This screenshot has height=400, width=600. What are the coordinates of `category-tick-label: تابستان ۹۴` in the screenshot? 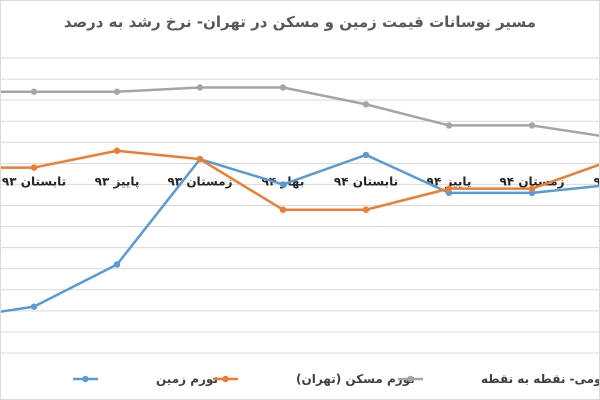 It's located at (366, 181).